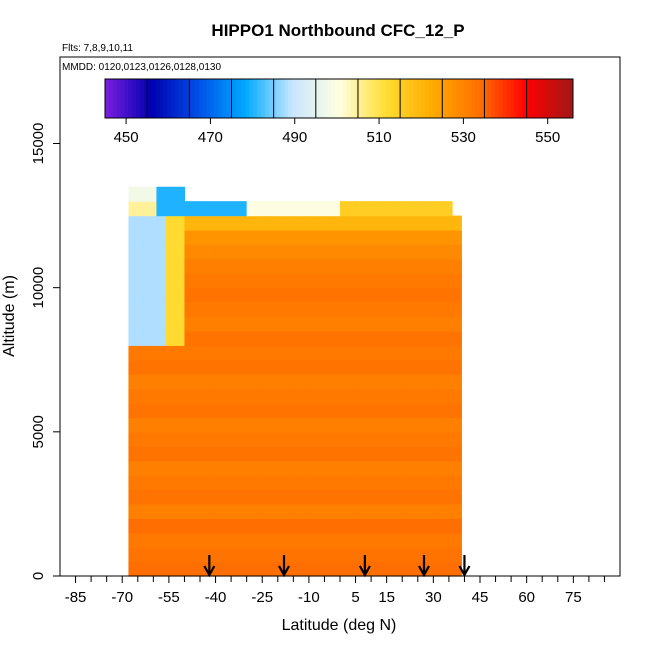 The height and width of the screenshot is (655, 650). Describe the element at coordinates (141, 67) in the screenshot. I see `mmdd-label: MMDD: 0120,0123,0126,0128,0130` at that location.